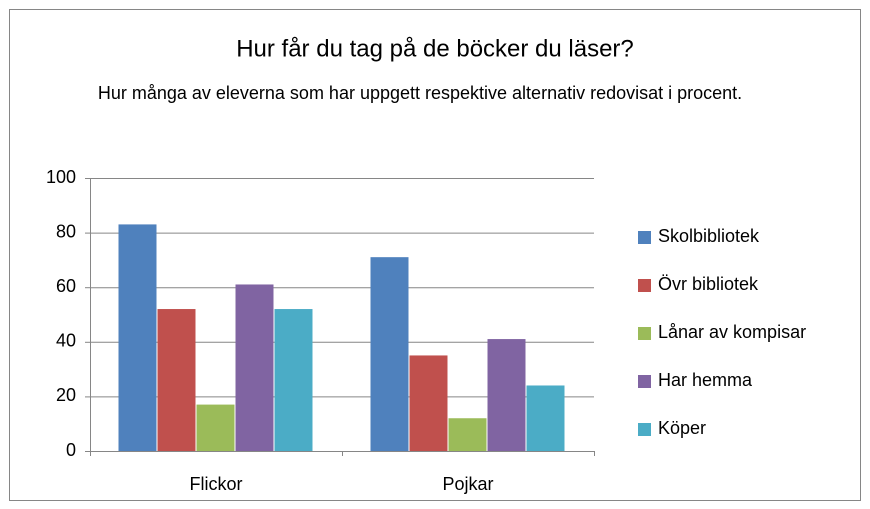  What do you see at coordinates (732, 332) in the screenshot?
I see `legend-label: Lånar av kompisar` at bounding box center [732, 332].